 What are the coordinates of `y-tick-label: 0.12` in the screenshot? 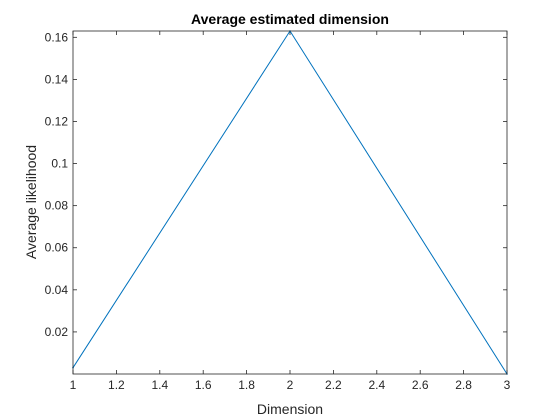 It's located at (57, 121).